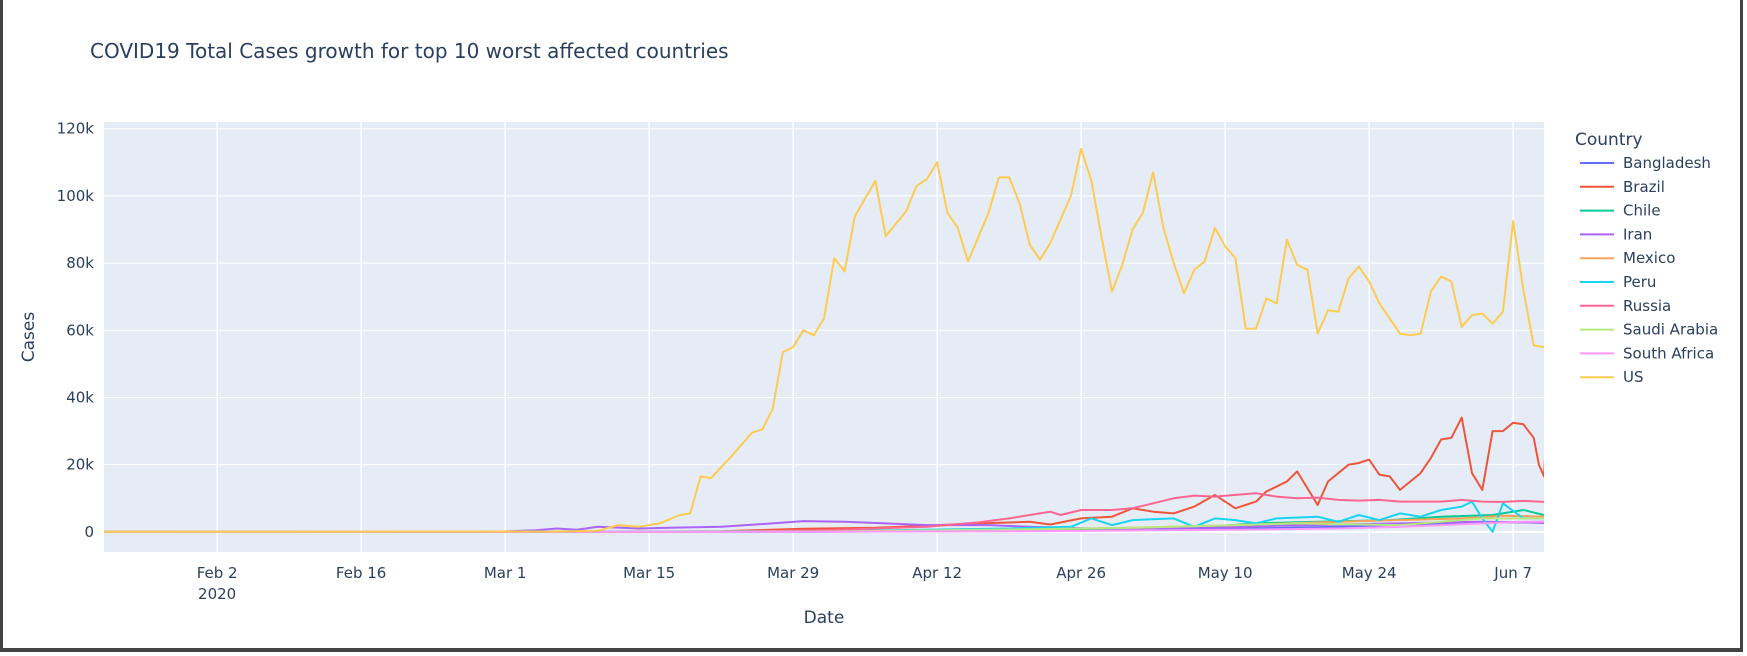 Image resolution: width=1747 pixels, height=656 pixels. I want to click on series-line-peru, so click(824, 516).